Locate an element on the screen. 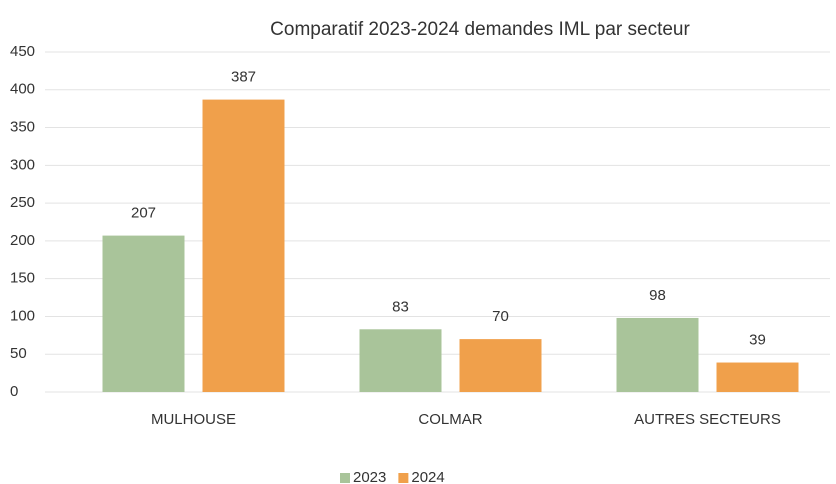 Image resolution: width=836 pixels, height=484 pixels. y-tick-label: 0 is located at coordinates (14, 391).